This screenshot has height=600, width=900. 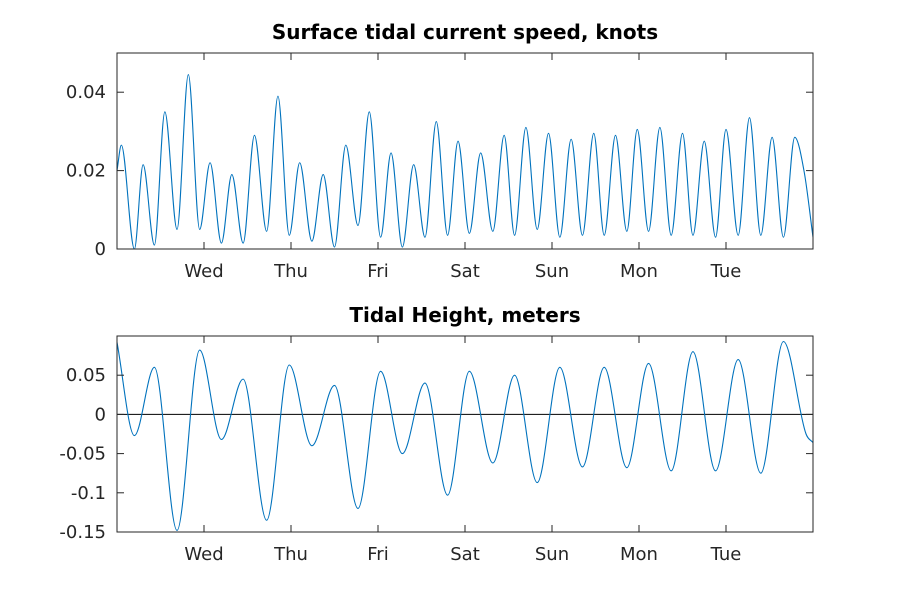 I want to click on current-speed-chart-title: Surface tidal current speed, knots, so click(x=465, y=32).